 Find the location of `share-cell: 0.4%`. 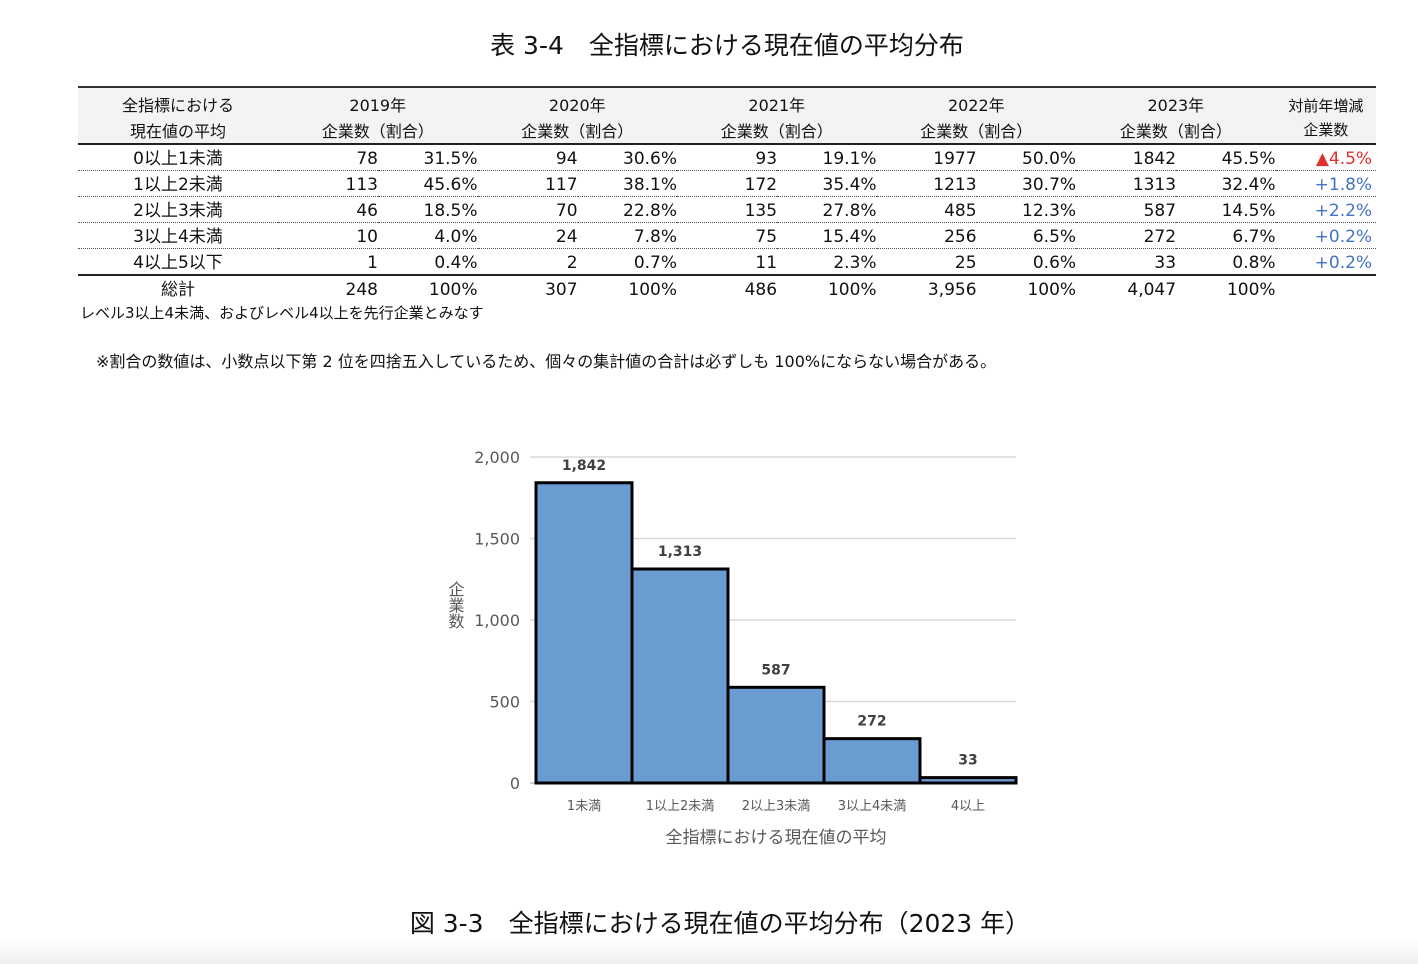

share-cell: 0.4% is located at coordinates (428, 262).